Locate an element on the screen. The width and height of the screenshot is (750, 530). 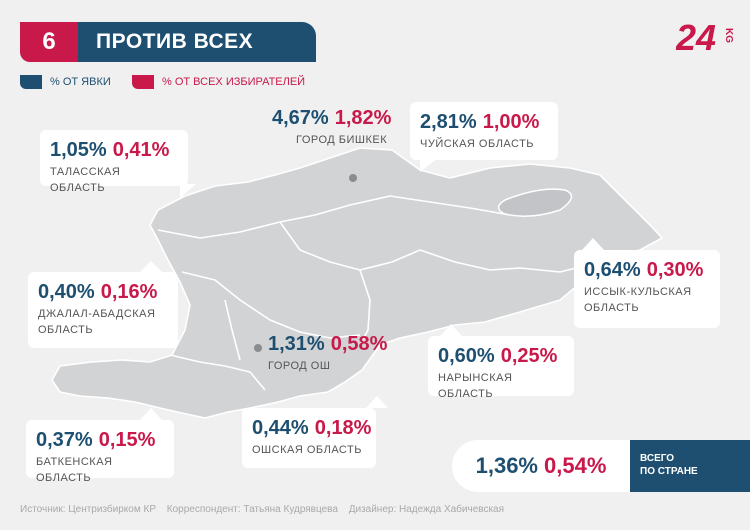
region-name: ДЖАЛАЛ-АБАДСКАЯ ОБЛАСТЬ is located at coordinates (97, 322).